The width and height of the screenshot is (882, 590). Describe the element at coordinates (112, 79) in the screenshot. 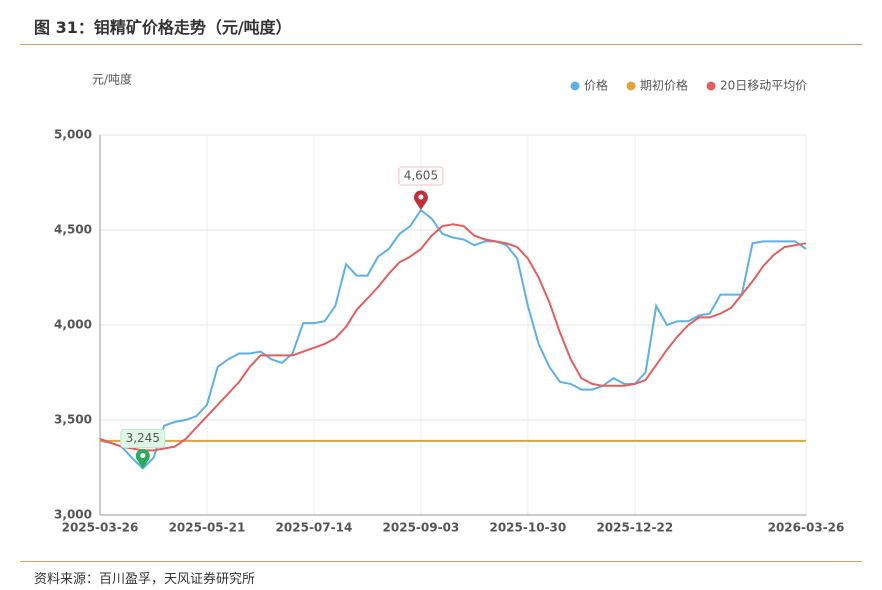

I see `y-axis-label: 元/吨度` at that location.